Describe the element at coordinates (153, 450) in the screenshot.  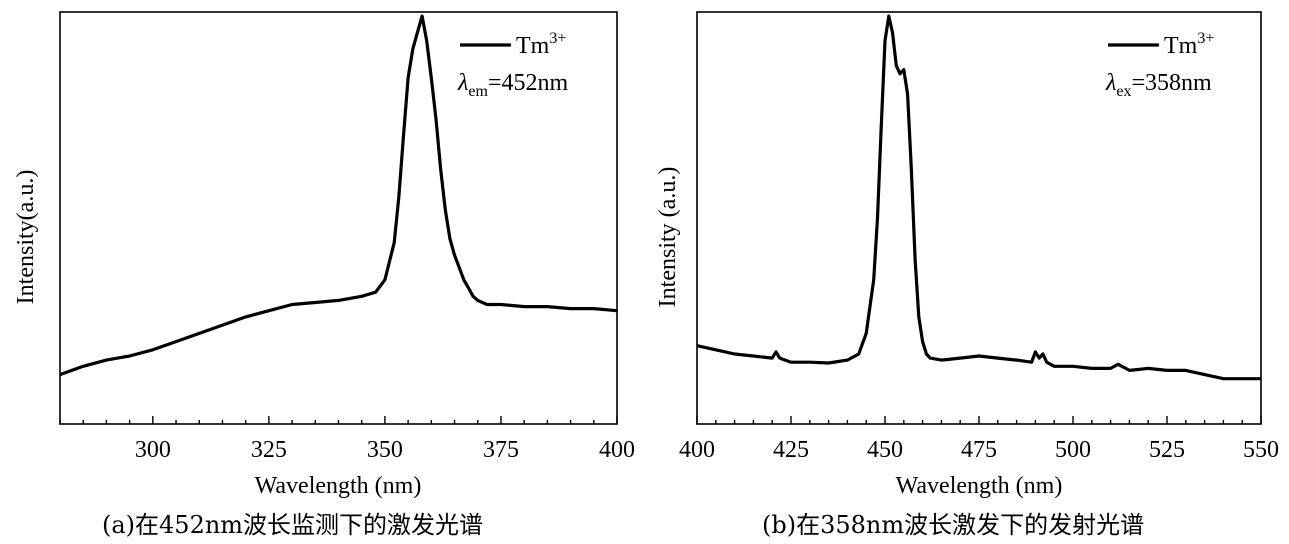
I see `x-tick-label-300: 300` at that location.